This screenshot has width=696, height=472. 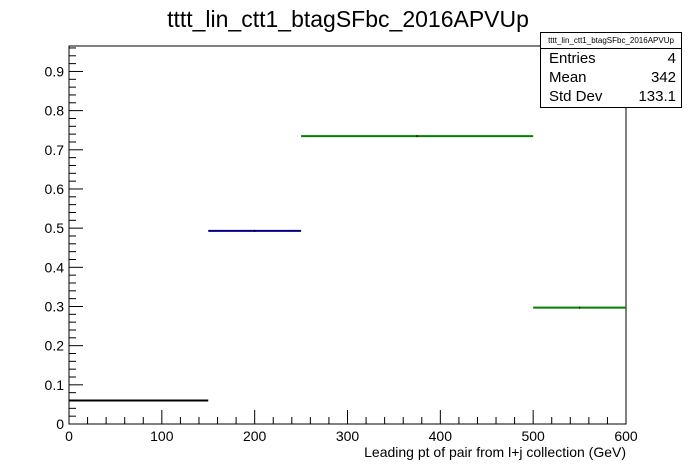 What do you see at coordinates (568, 77) in the screenshot?
I see `stats-label: Mean` at bounding box center [568, 77].